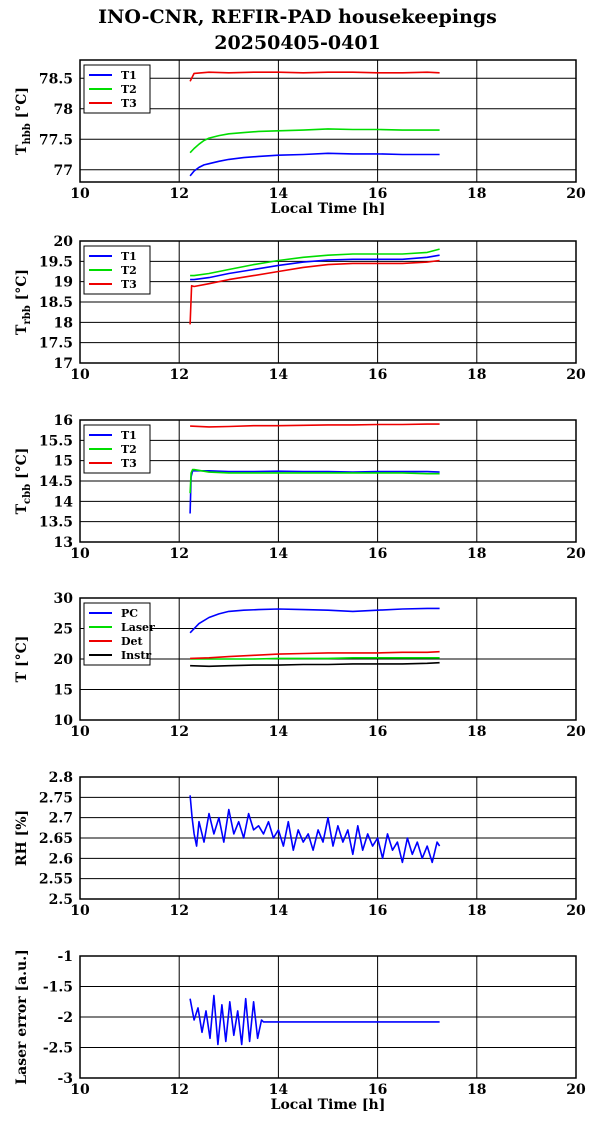  What do you see at coordinates (576, 732) in the screenshot?
I see `chart-temps-xtick-label: 20` at bounding box center [576, 732].